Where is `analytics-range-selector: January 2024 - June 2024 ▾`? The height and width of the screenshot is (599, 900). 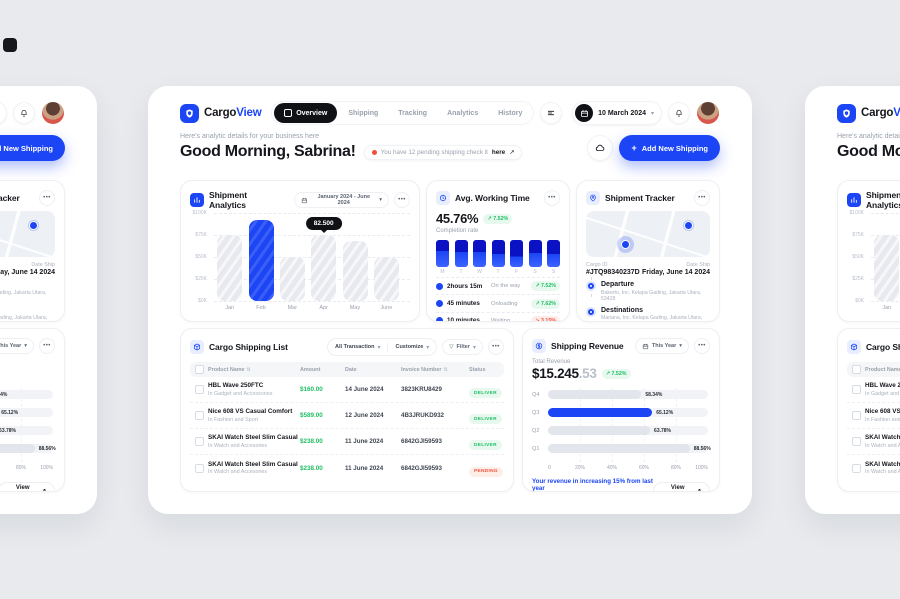 analytics-range-selector: January 2024 - June 2024 ▾ is located at coordinates (341, 200).